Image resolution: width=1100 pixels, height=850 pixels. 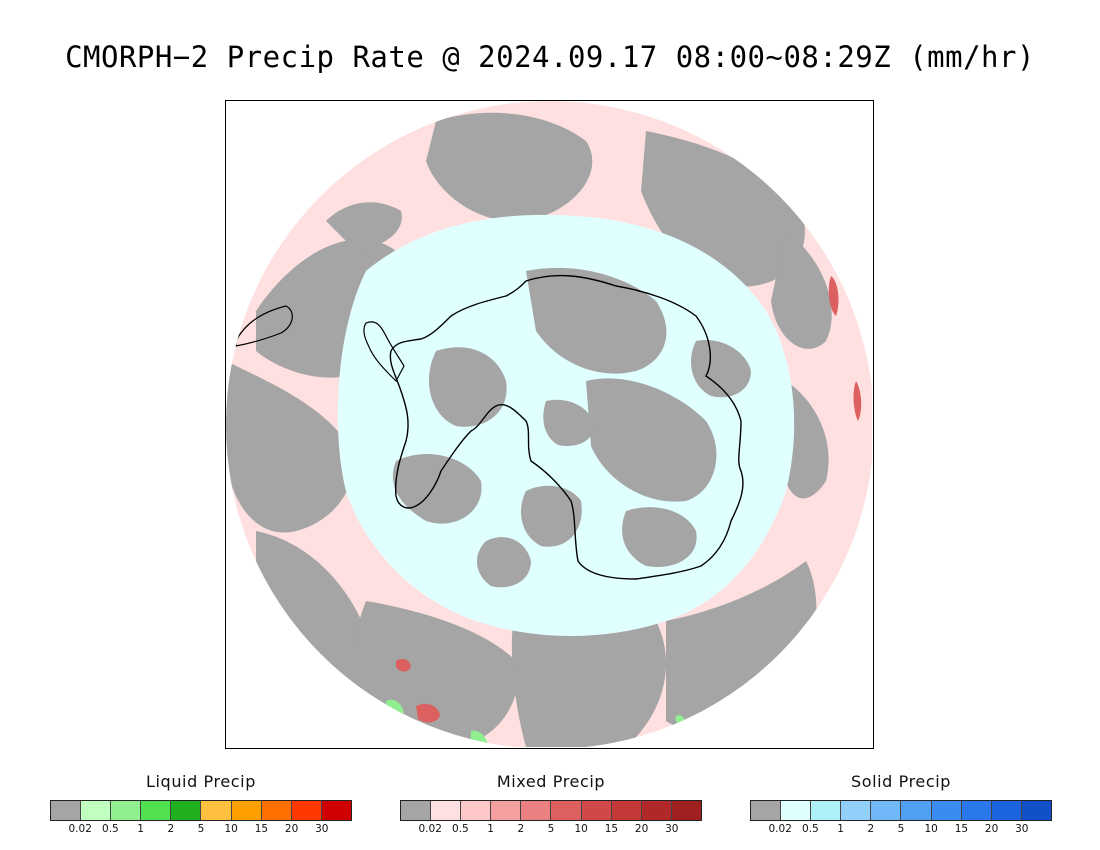 What do you see at coordinates (810, 829) in the screenshot?
I see `legend-solid-tick-label: 0.5` at bounding box center [810, 829].